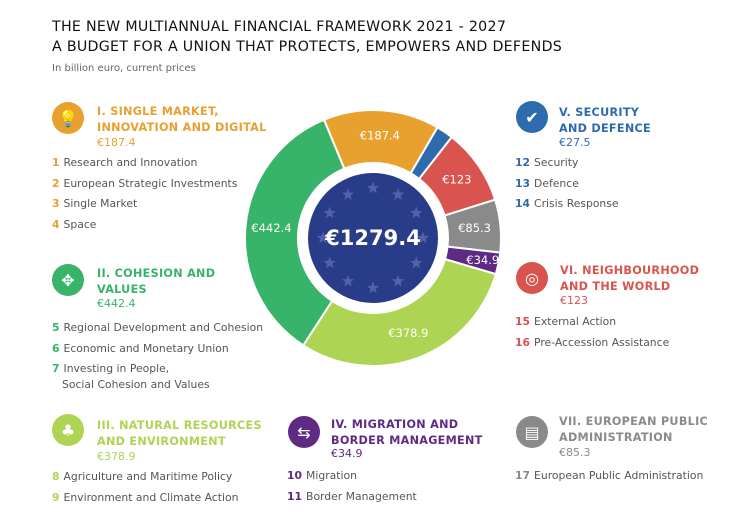  Describe the element at coordinates (156, 273) in the screenshot. I see `heading-line: II. COHESION AND` at that location.